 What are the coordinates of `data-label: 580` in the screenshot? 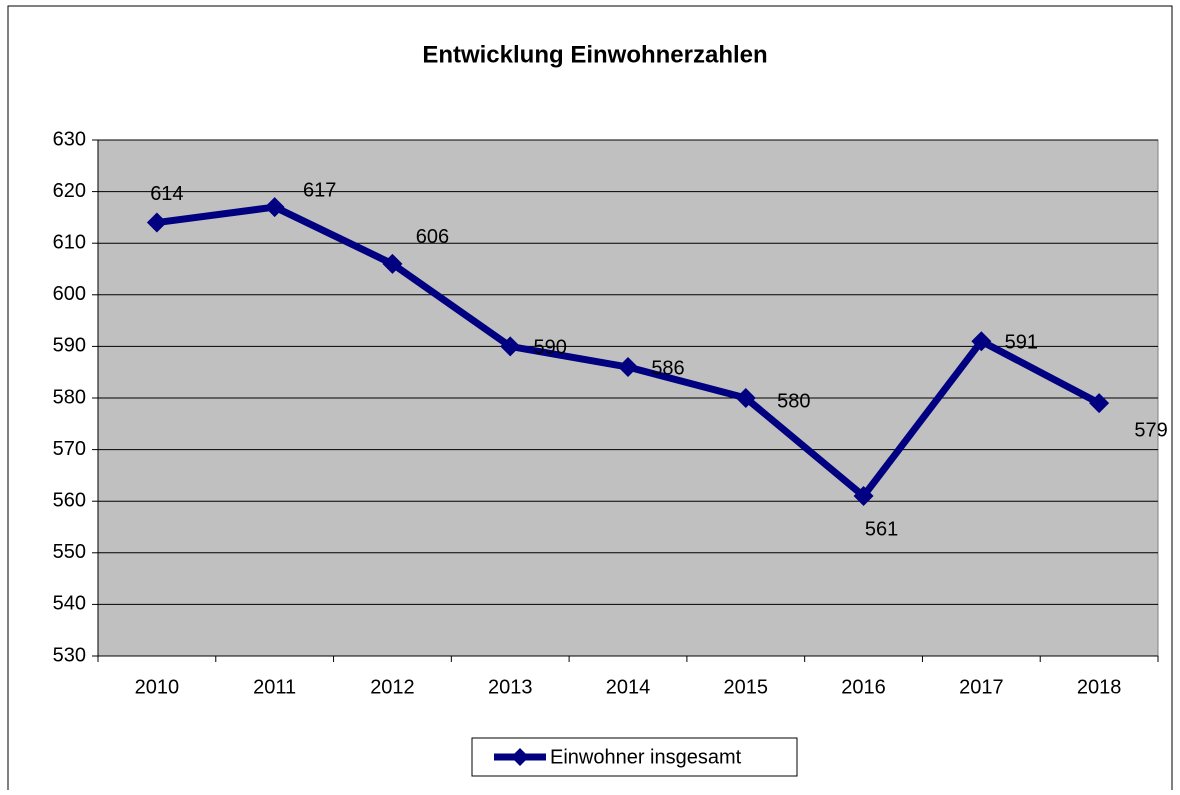 It's located at (793, 401).